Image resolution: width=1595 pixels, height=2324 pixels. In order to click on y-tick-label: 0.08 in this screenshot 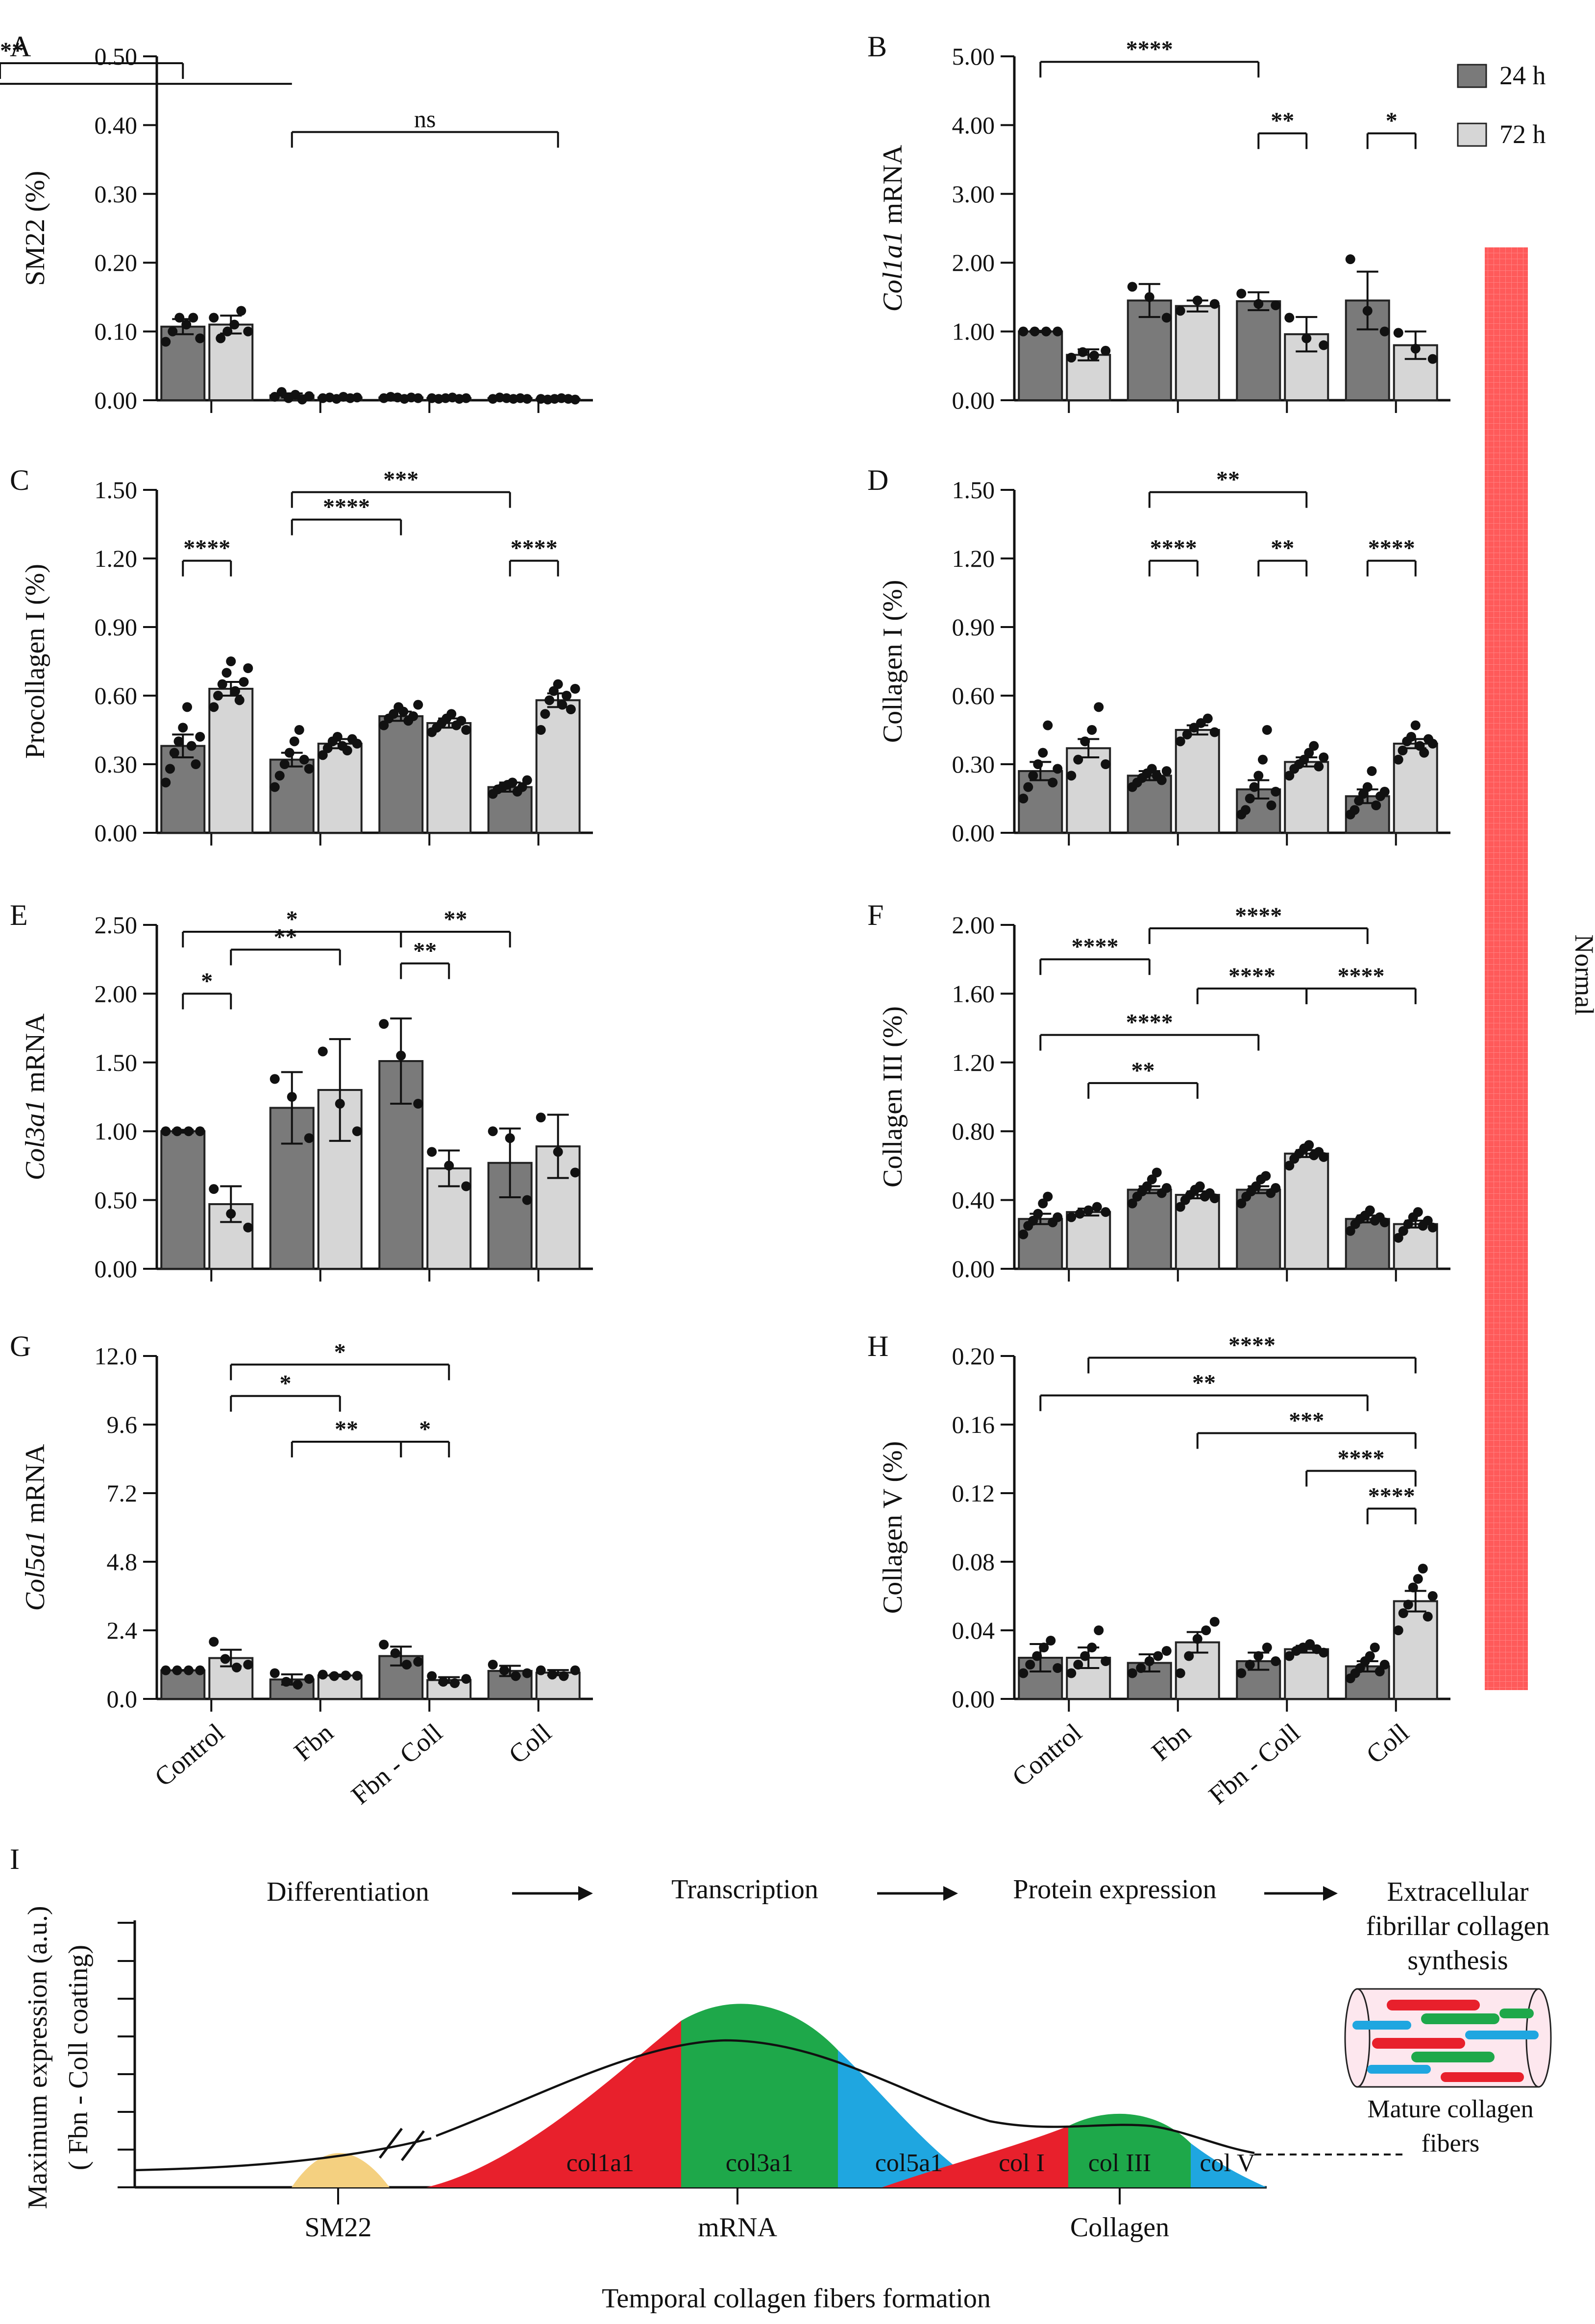, I will do `click(974, 1561)`.